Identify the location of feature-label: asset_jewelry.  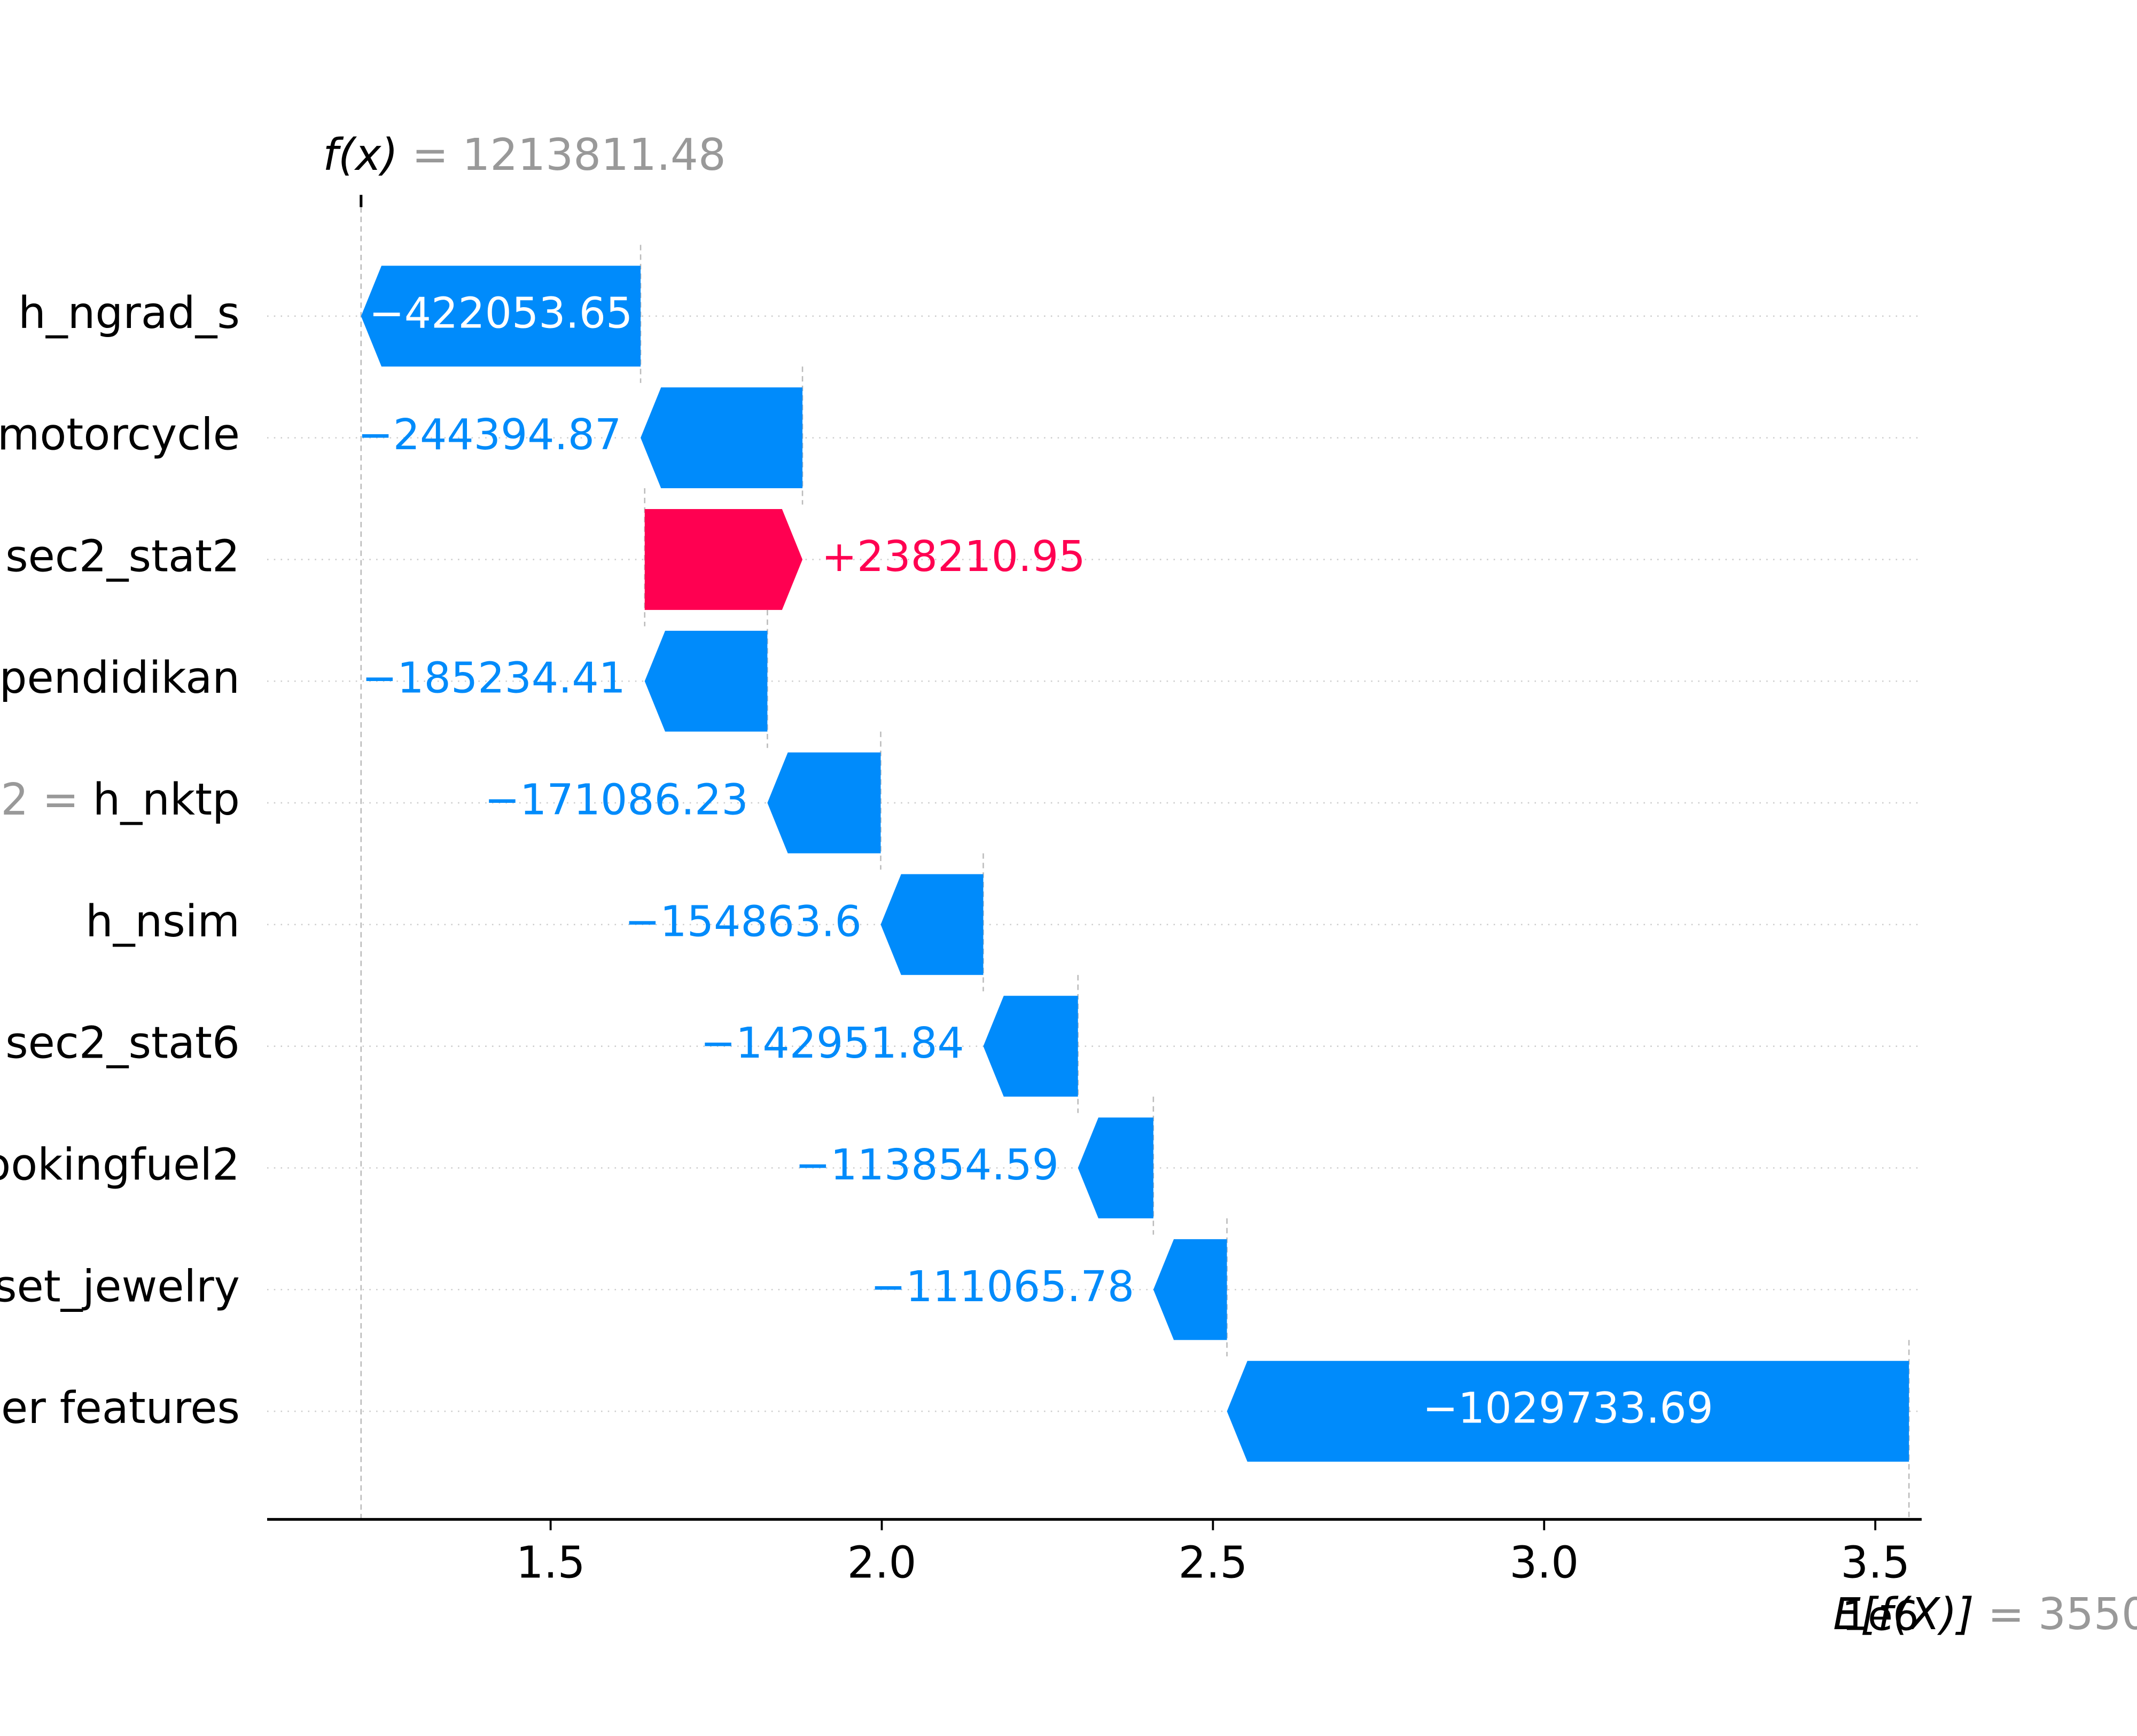
(120, 1287).